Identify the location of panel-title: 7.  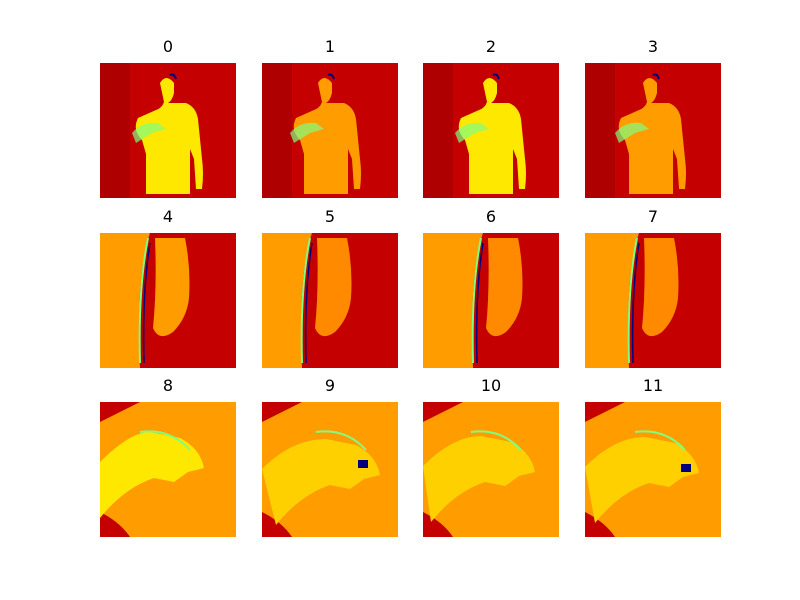
(653, 216).